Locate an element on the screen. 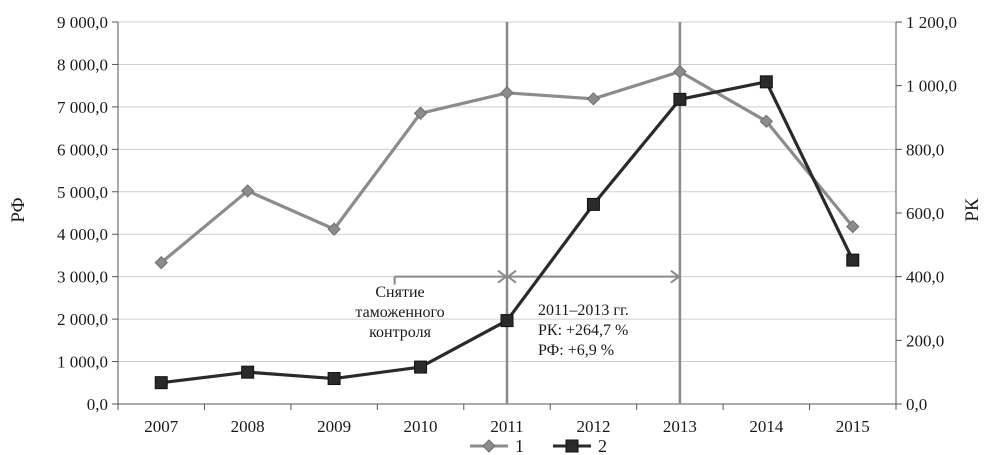 This screenshot has width=992, height=455. x-tick-label: 2009 is located at coordinates (334, 426).